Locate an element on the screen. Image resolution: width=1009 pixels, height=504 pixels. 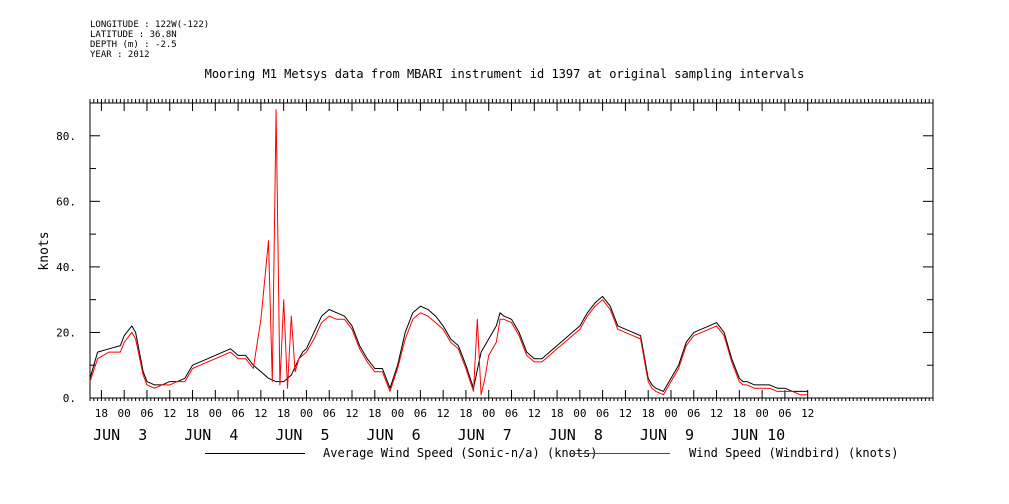
y-tick-label: 20. is located at coordinates (66, 332).